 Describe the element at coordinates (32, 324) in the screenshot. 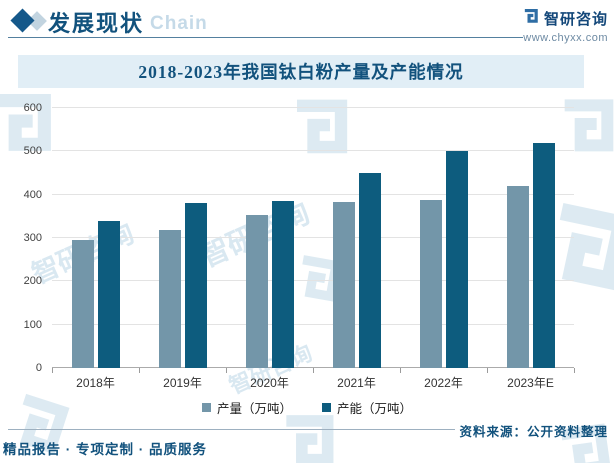

I see `y-tick-label: 100` at that location.